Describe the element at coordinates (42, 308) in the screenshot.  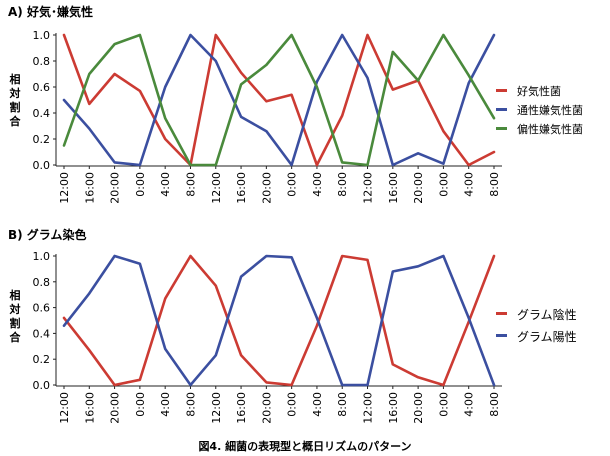
I see `chart-b-y-tick-label: 0.6` at that location.